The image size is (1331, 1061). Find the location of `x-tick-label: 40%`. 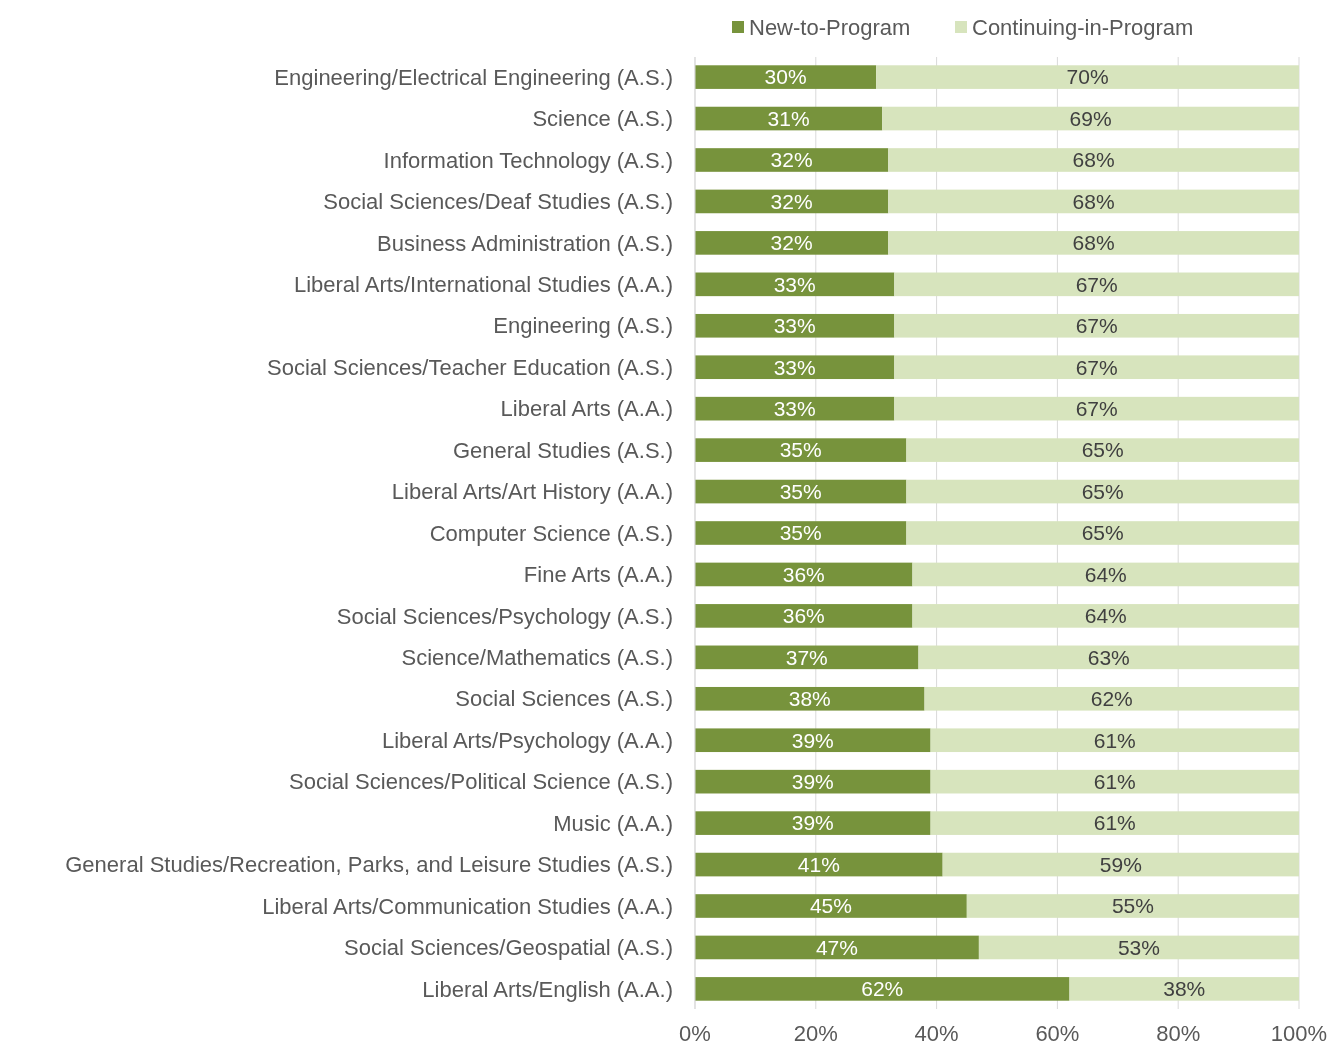

x-tick-label: 40% is located at coordinates (936, 1033).